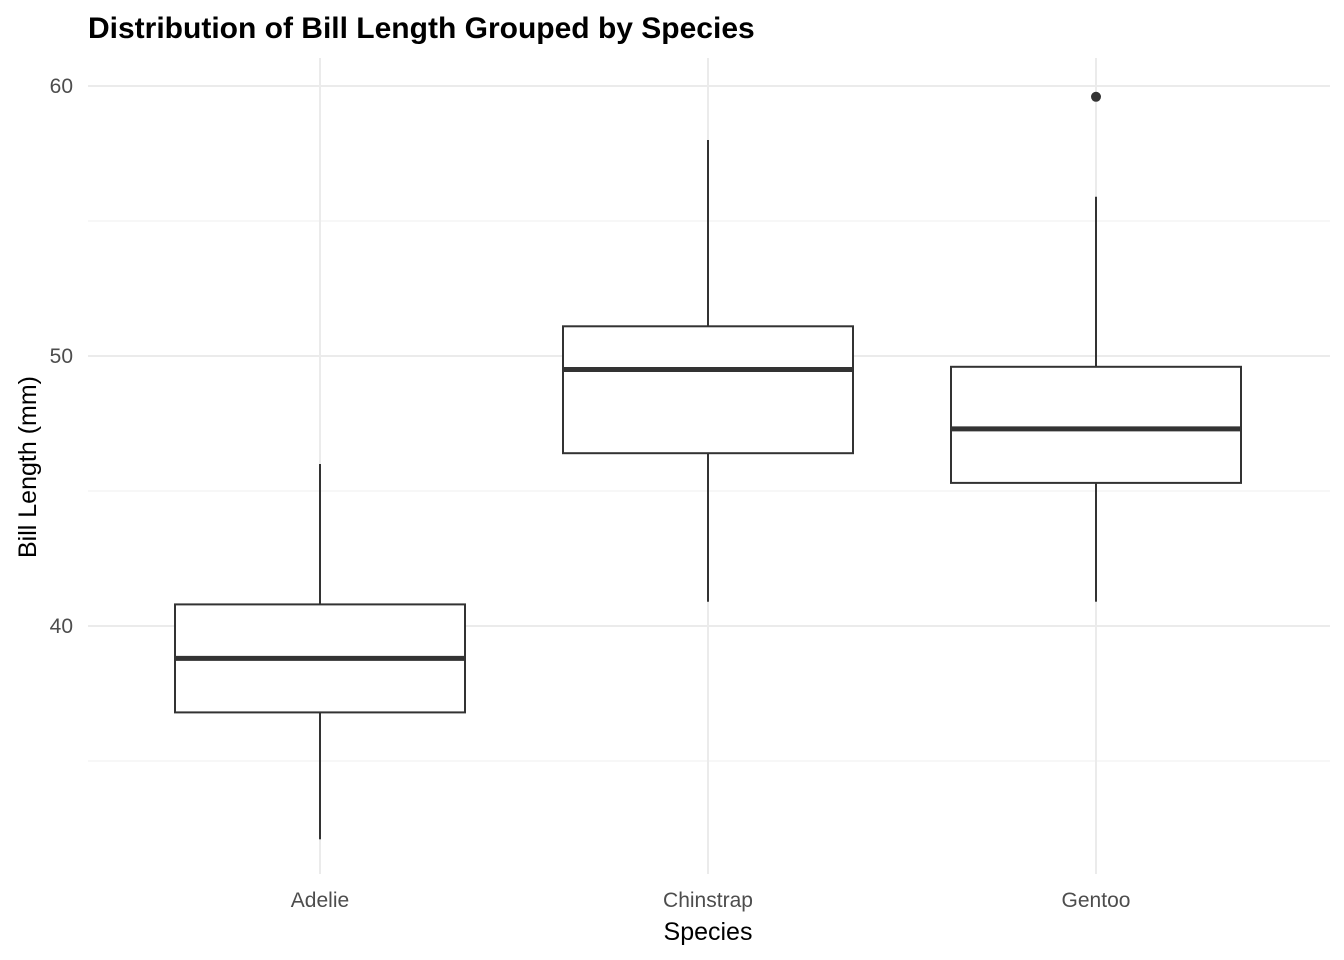  Describe the element at coordinates (320, 652) in the screenshot. I see `box-adelie` at that location.